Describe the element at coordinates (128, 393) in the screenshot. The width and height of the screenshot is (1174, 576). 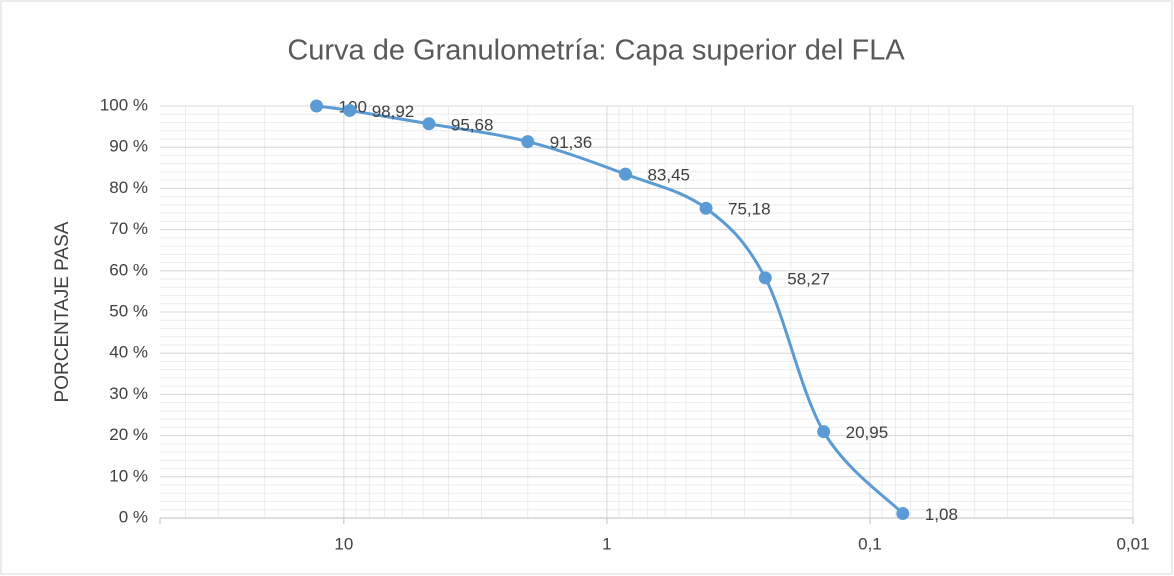
I see `y-tick-label: 30 %` at that location.